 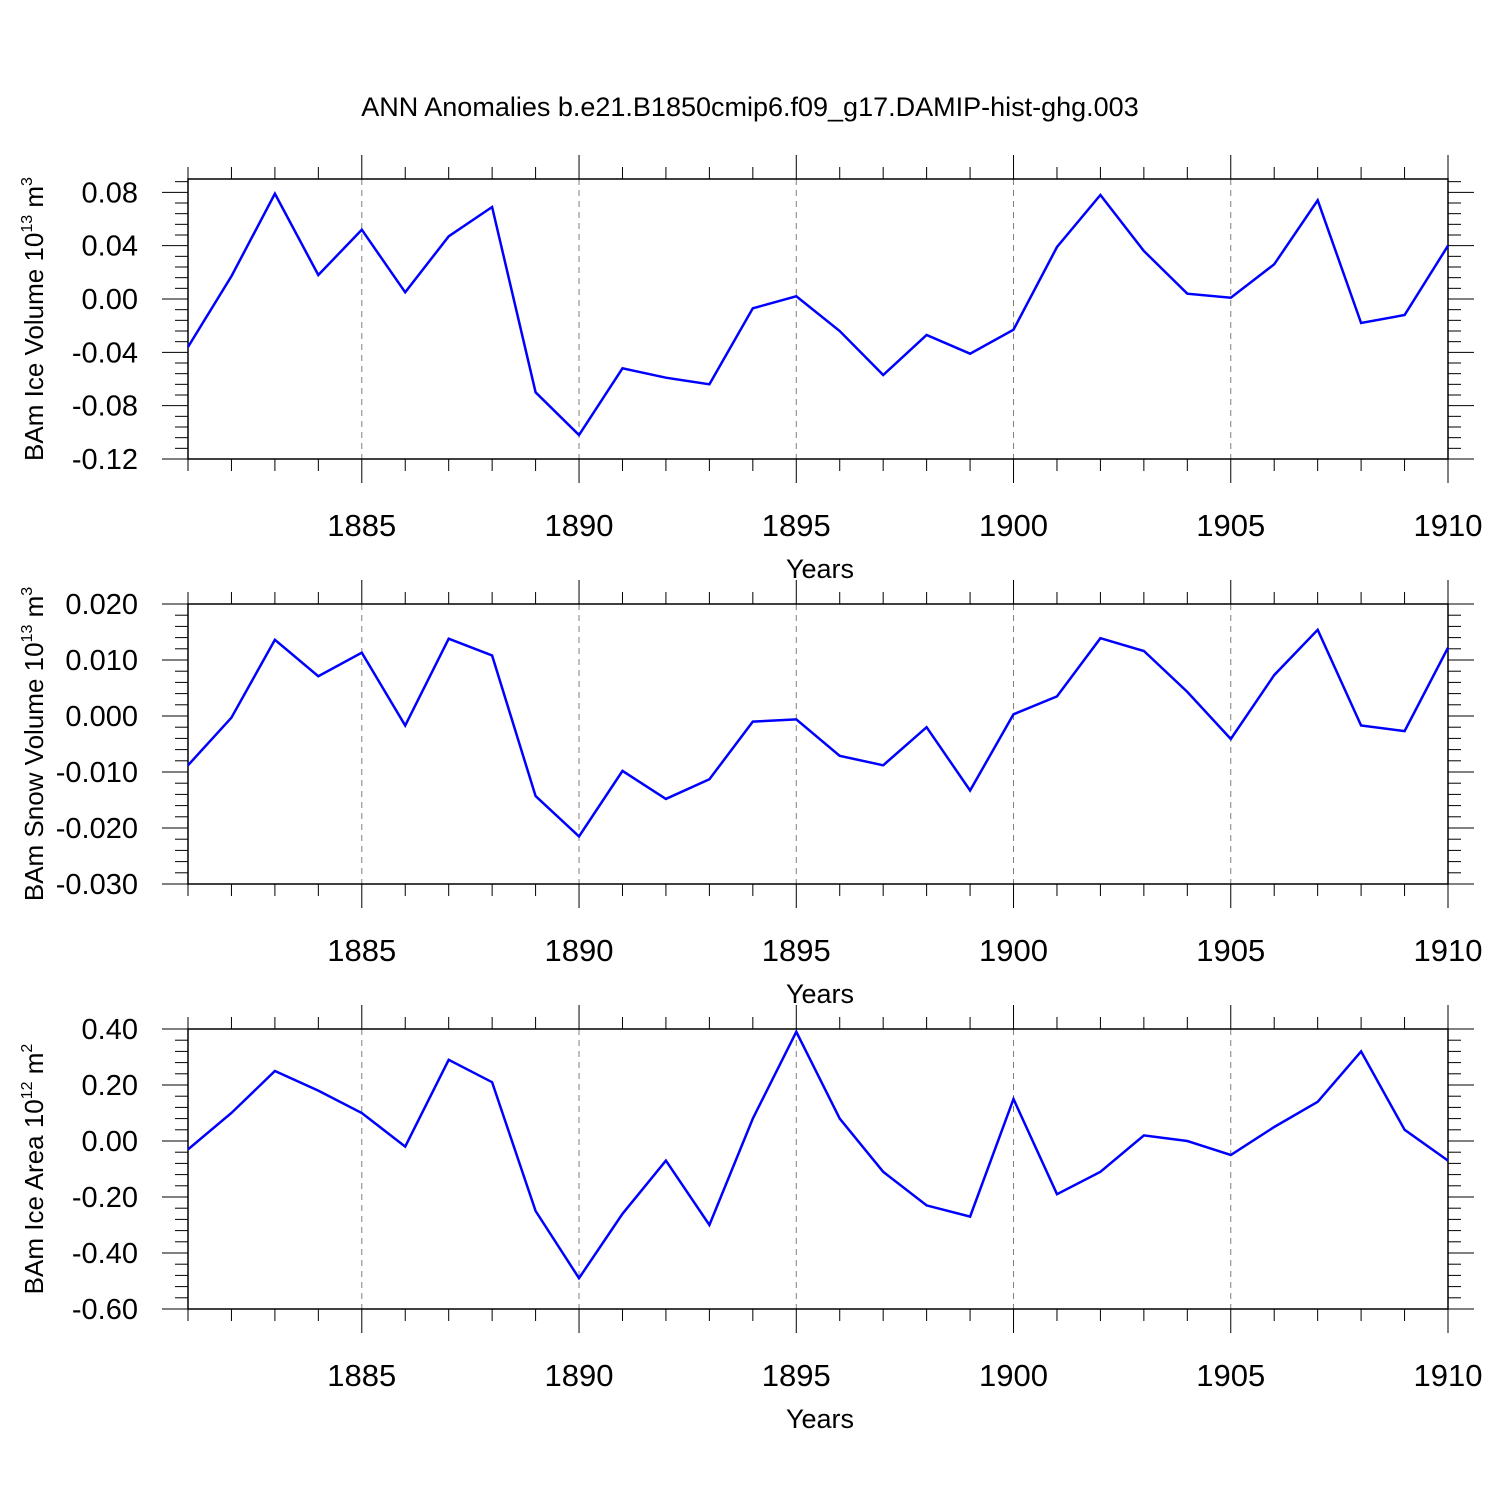 I want to click on y-axis-label-exponent: 12, so click(x=27, y=1090).